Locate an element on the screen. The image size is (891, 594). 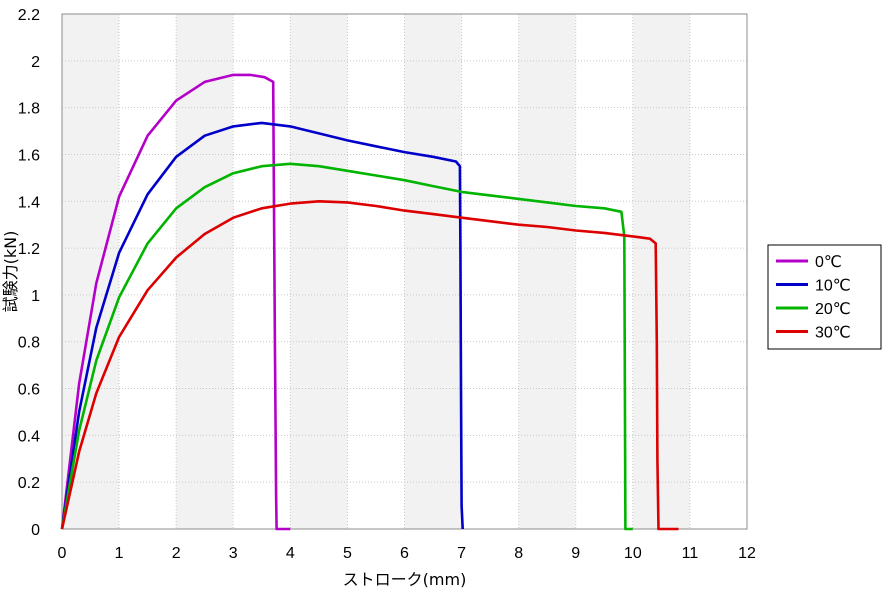
x-tick-label: 5 is located at coordinates (347, 553).